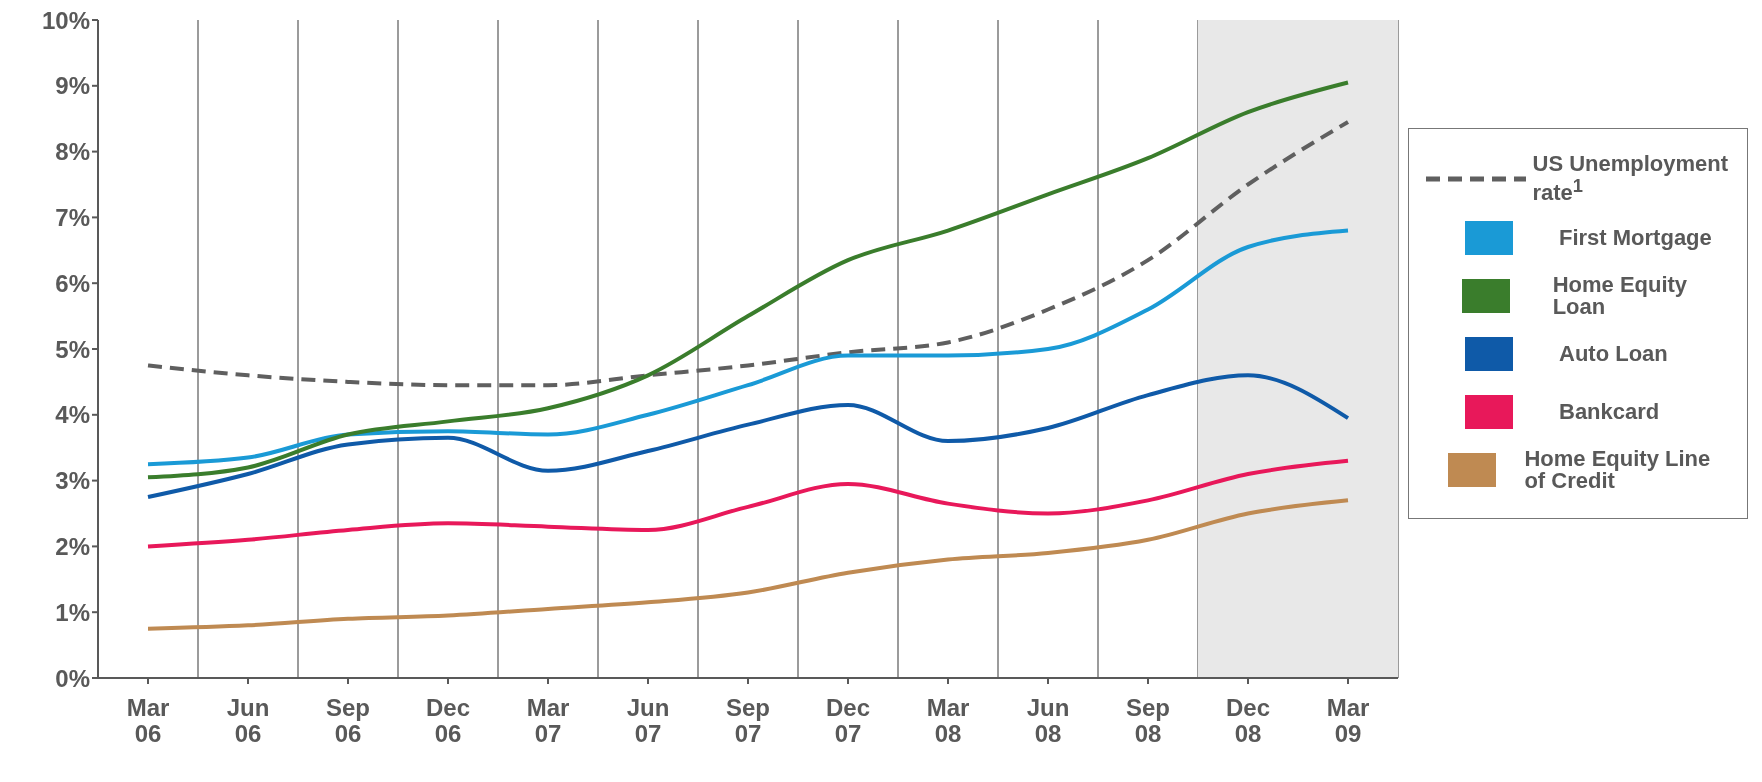  Describe the element at coordinates (72, 612) in the screenshot. I see `y-tick-label: 1%` at that location.